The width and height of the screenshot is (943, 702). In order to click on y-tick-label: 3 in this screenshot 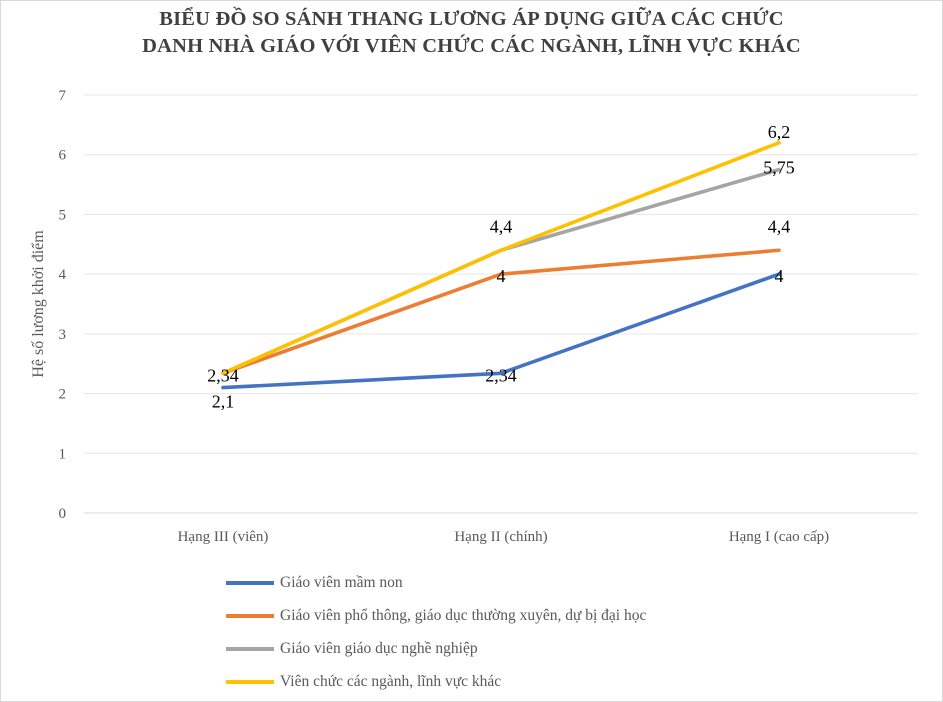, I will do `click(63, 335)`.